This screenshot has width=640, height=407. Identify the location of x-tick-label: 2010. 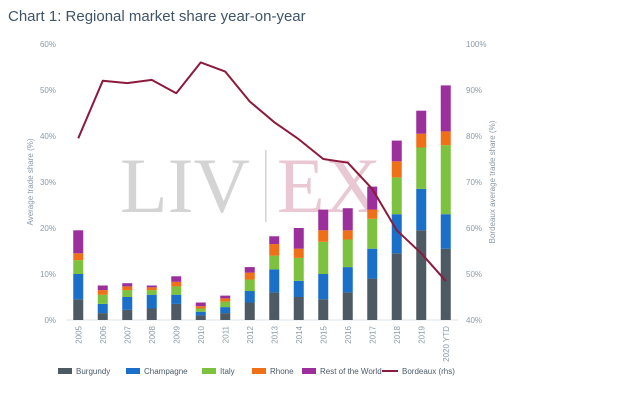
(201, 334).